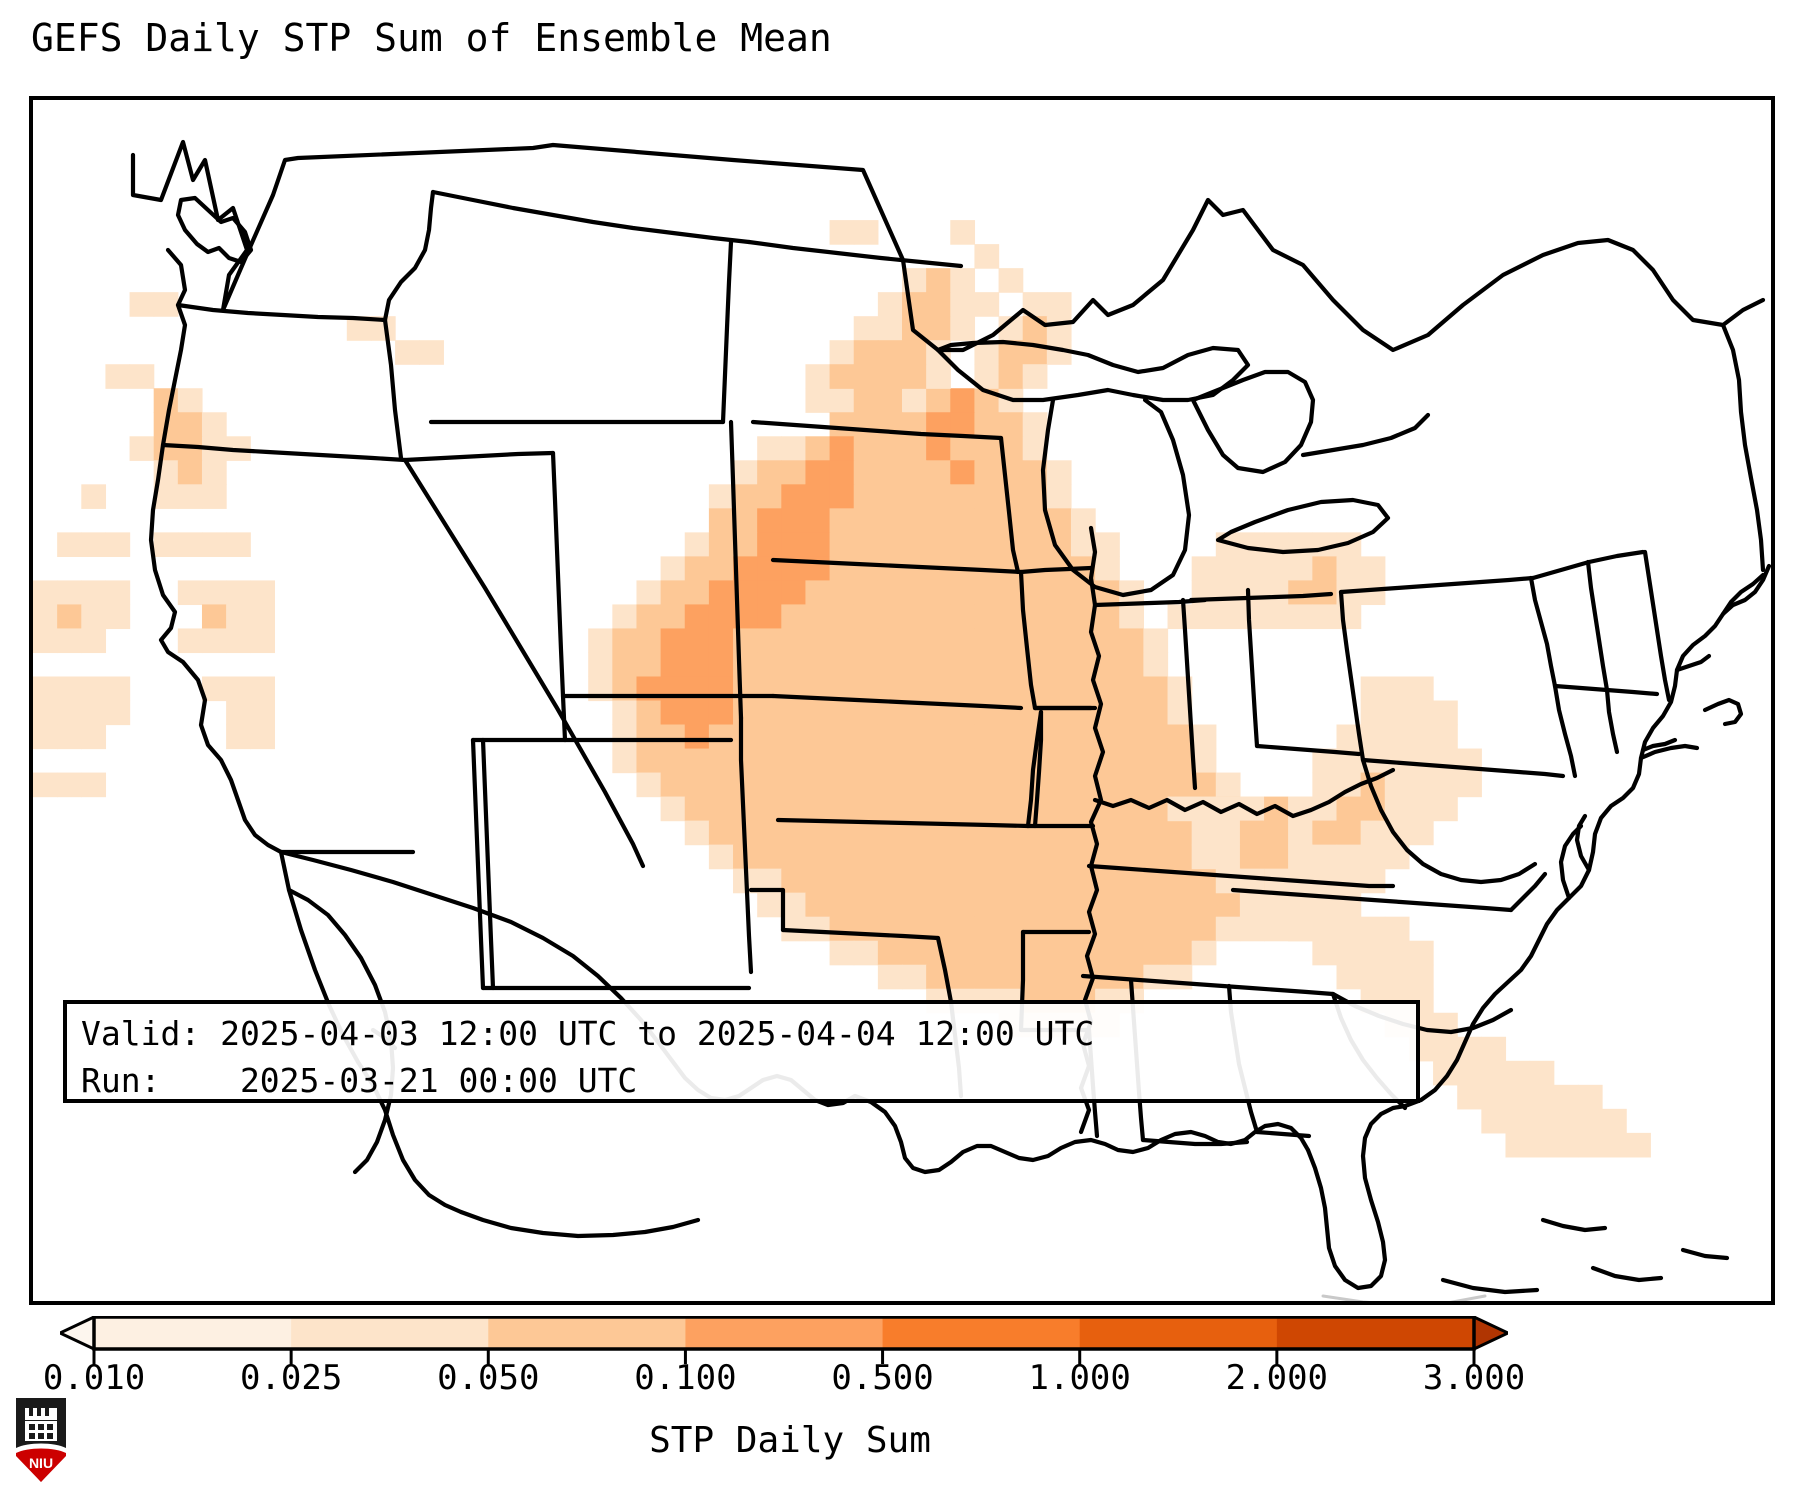  Describe the element at coordinates (78, 1334) in the screenshot. I see `colorbar-under-arrow` at that location.